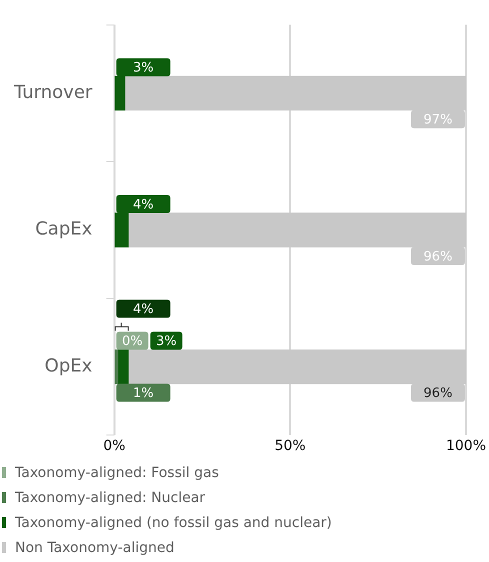 This screenshot has width=489, height=562. Describe the element at coordinates (64, 229) in the screenshot. I see `y-tick-label: CapEx` at that location.